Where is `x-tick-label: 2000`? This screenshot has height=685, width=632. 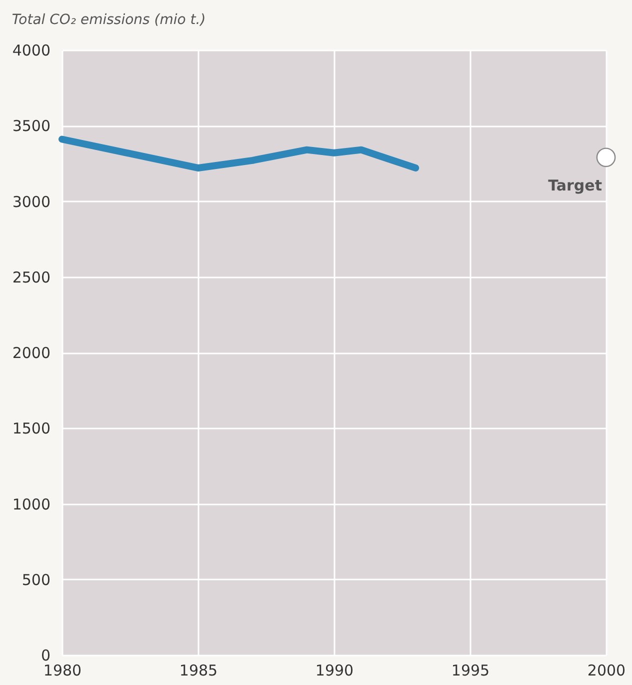 x-tick-label: 2000 is located at coordinates (606, 671).